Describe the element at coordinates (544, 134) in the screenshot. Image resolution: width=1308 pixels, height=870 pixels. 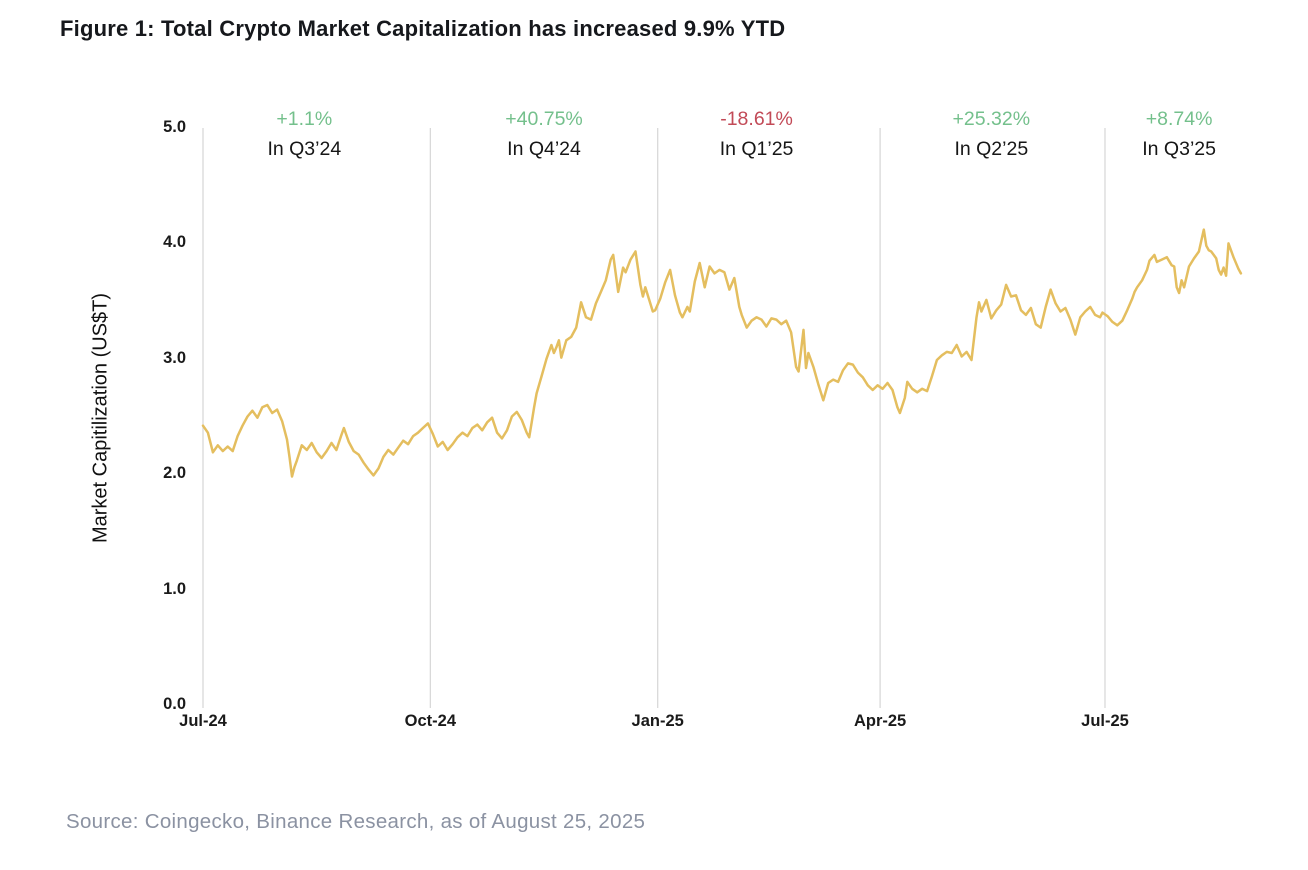
I see `quarter-annotation: +40.75% In Q4’24` at that location.